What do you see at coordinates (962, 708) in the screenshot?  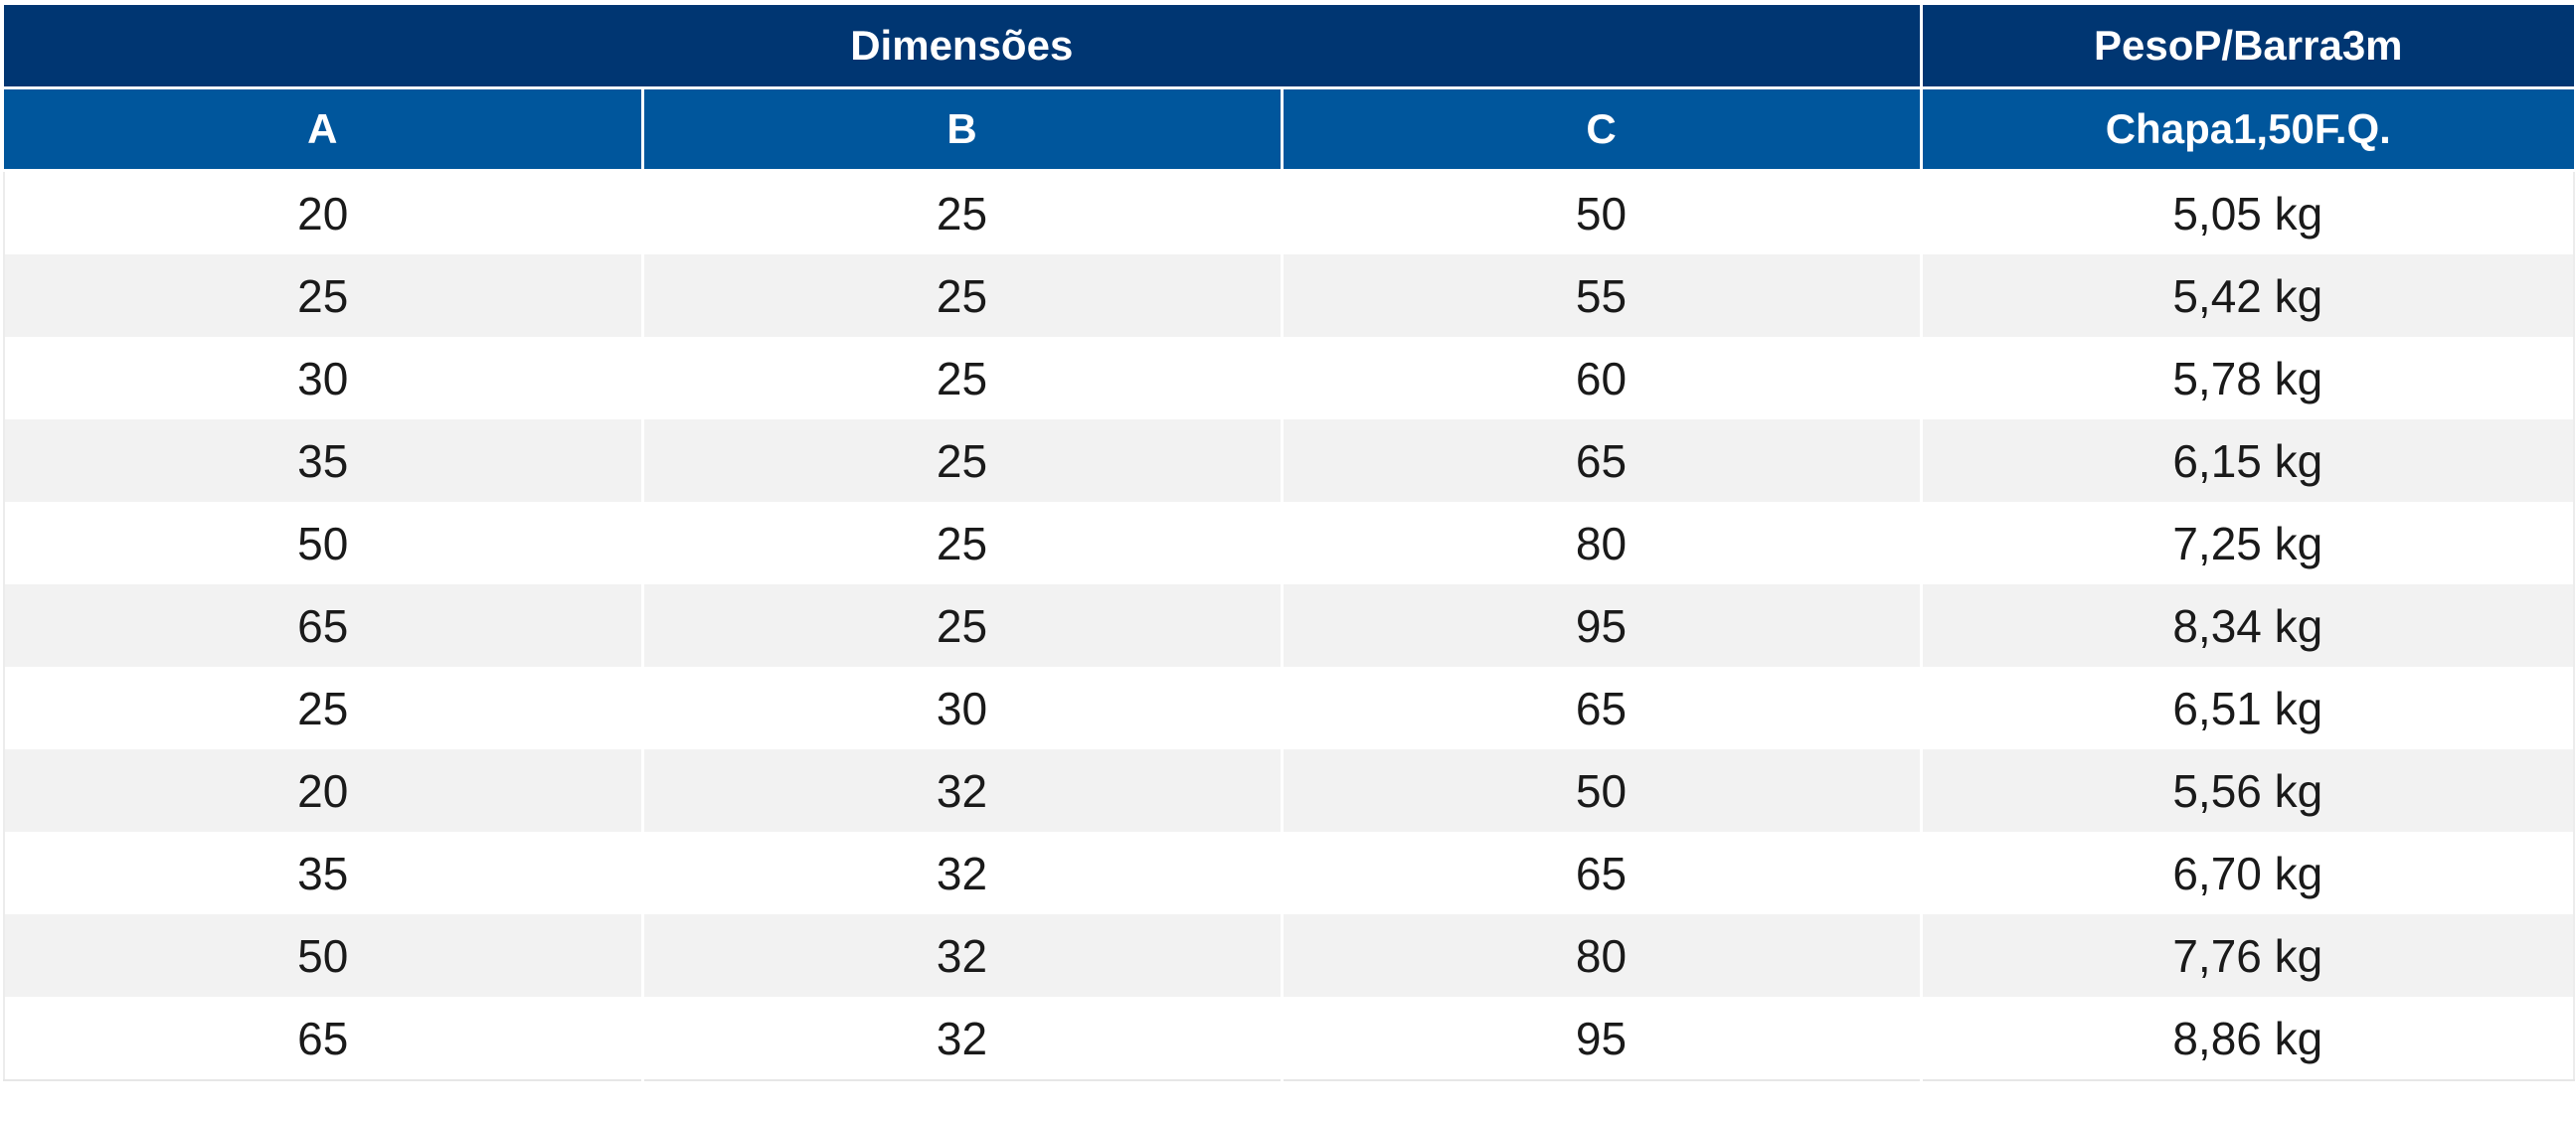 I see `cell-b: 30` at bounding box center [962, 708].